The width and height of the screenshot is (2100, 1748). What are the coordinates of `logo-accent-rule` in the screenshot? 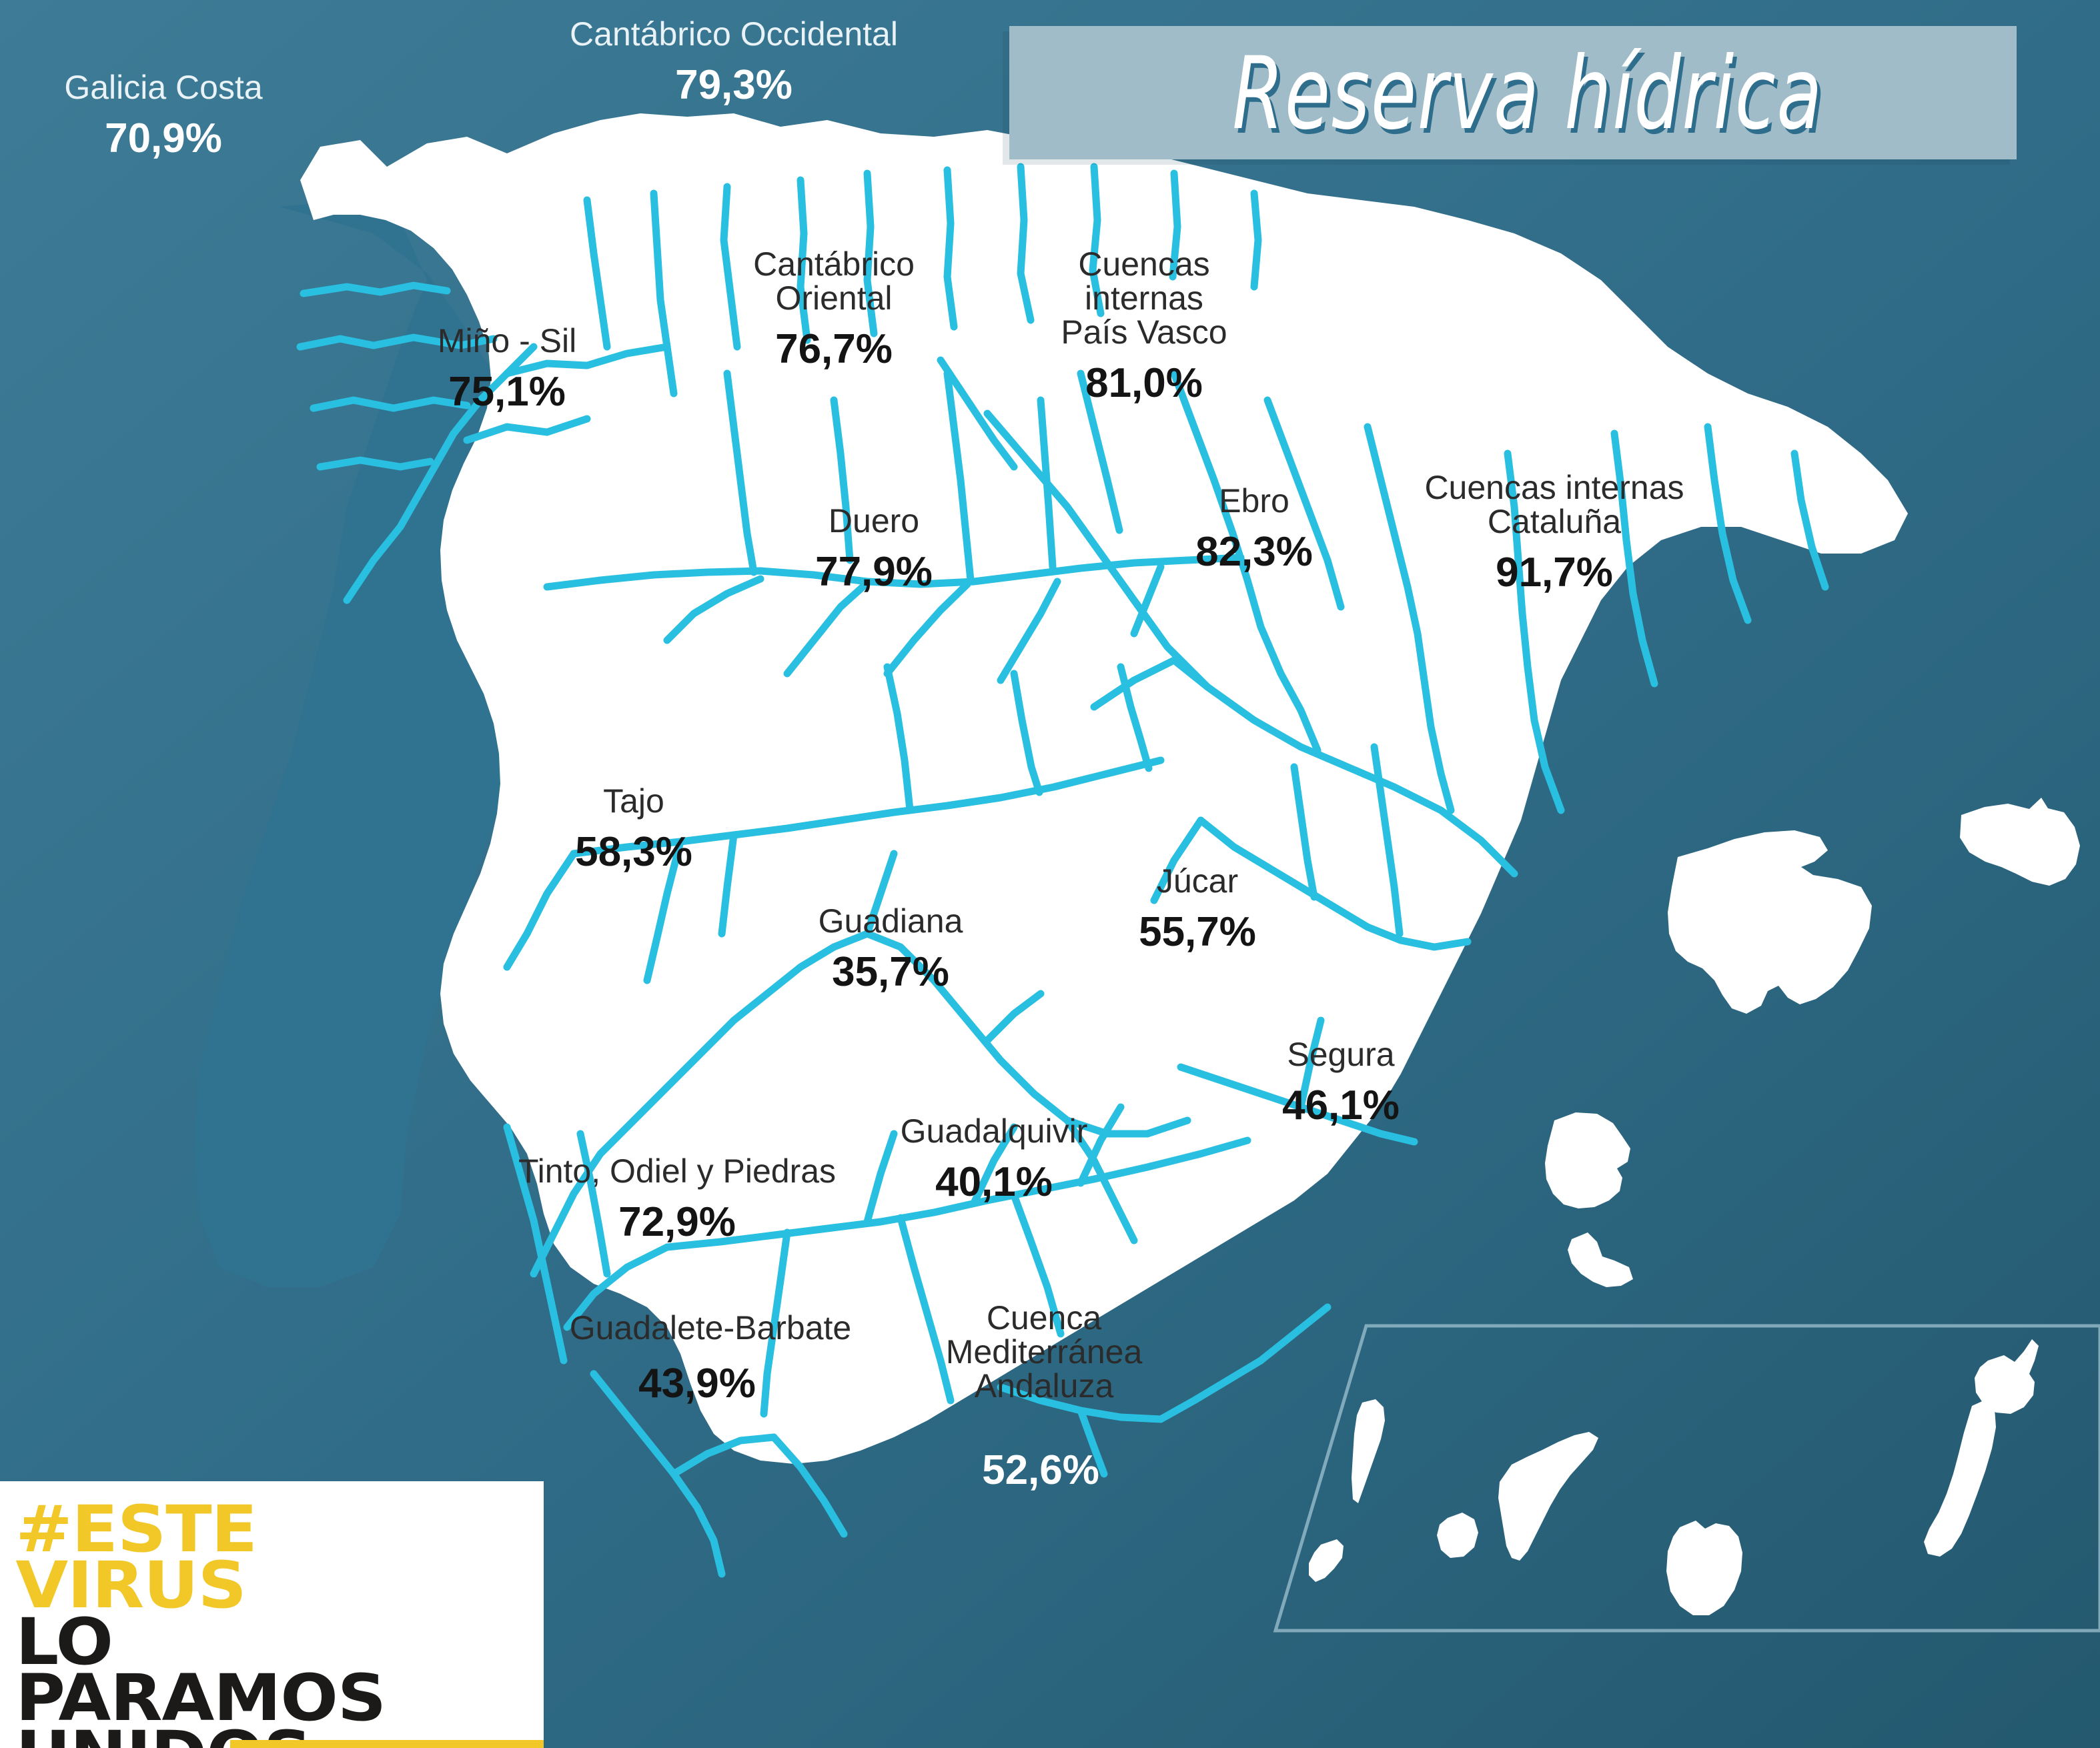 It's located at (387, 1744).